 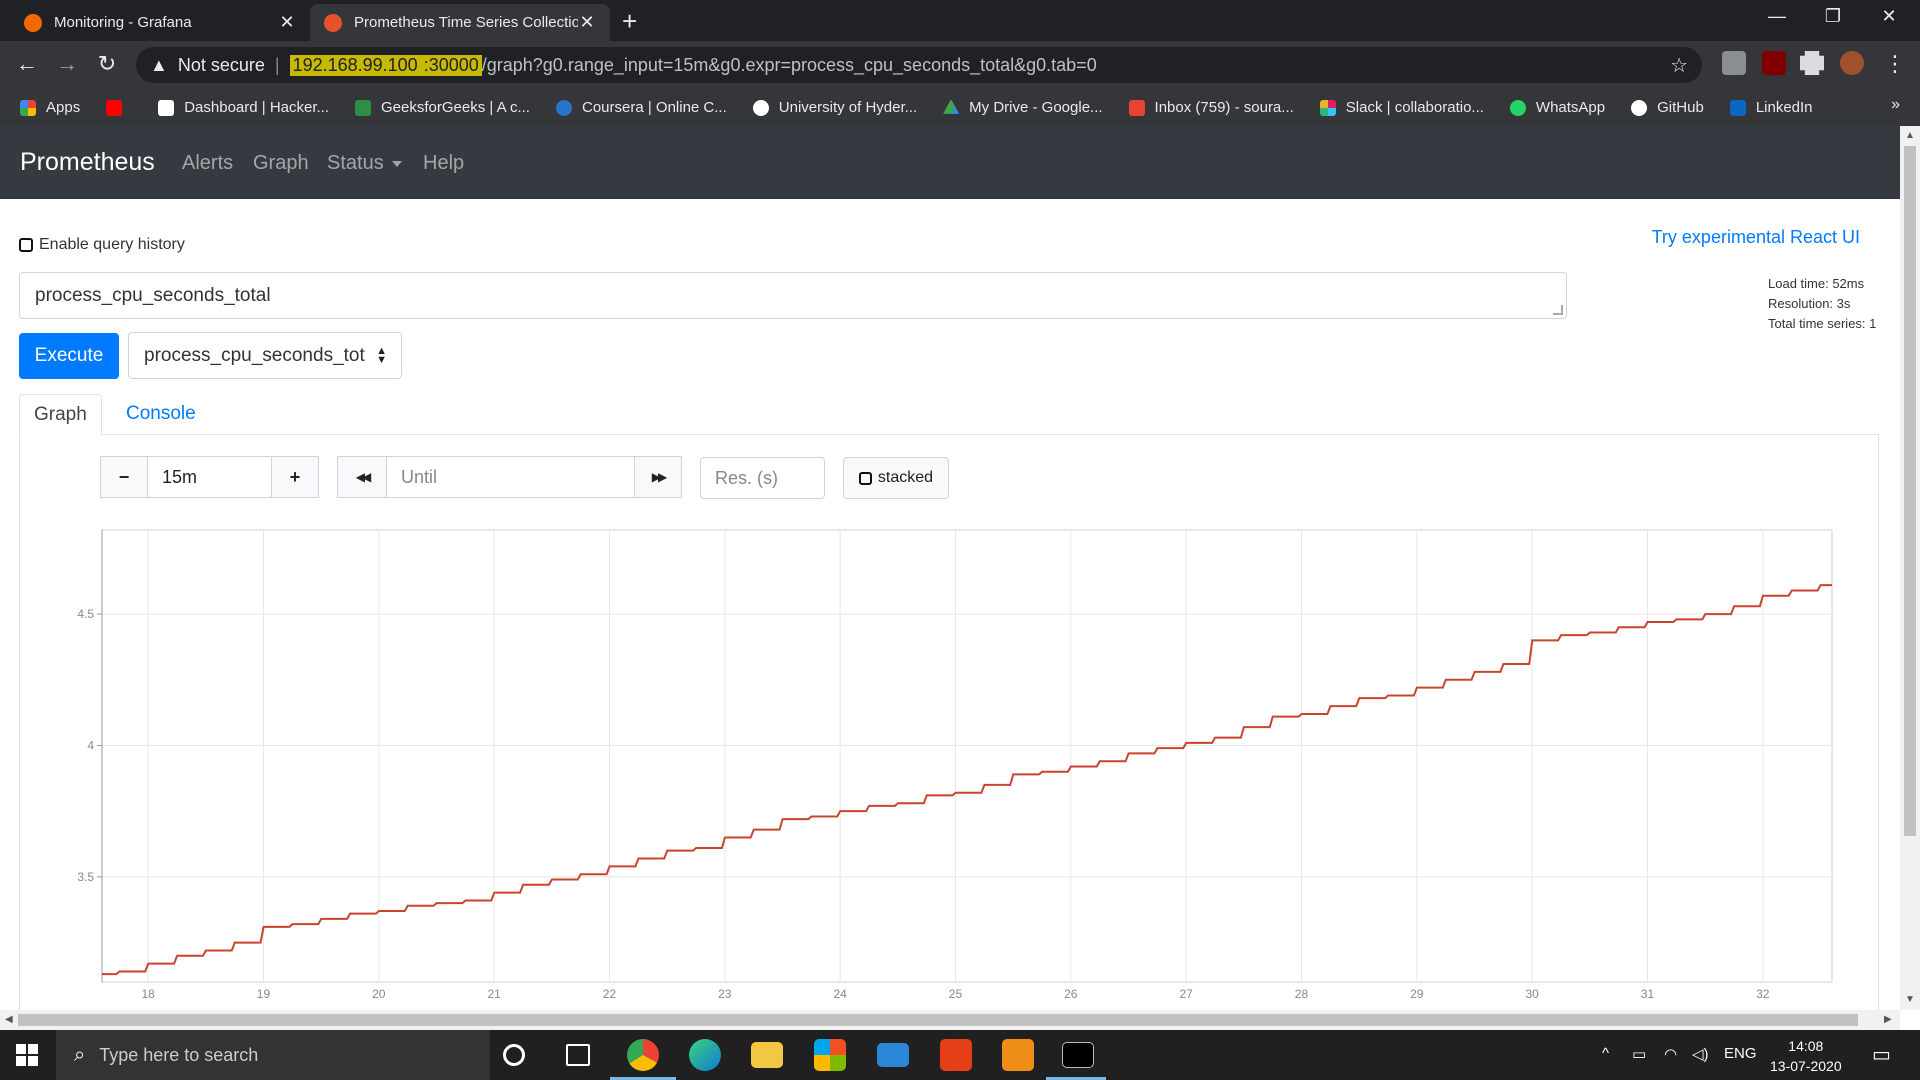 What do you see at coordinates (124, 477) in the screenshot?
I see `range-decrease-button: −` at bounding box center [124, 477].